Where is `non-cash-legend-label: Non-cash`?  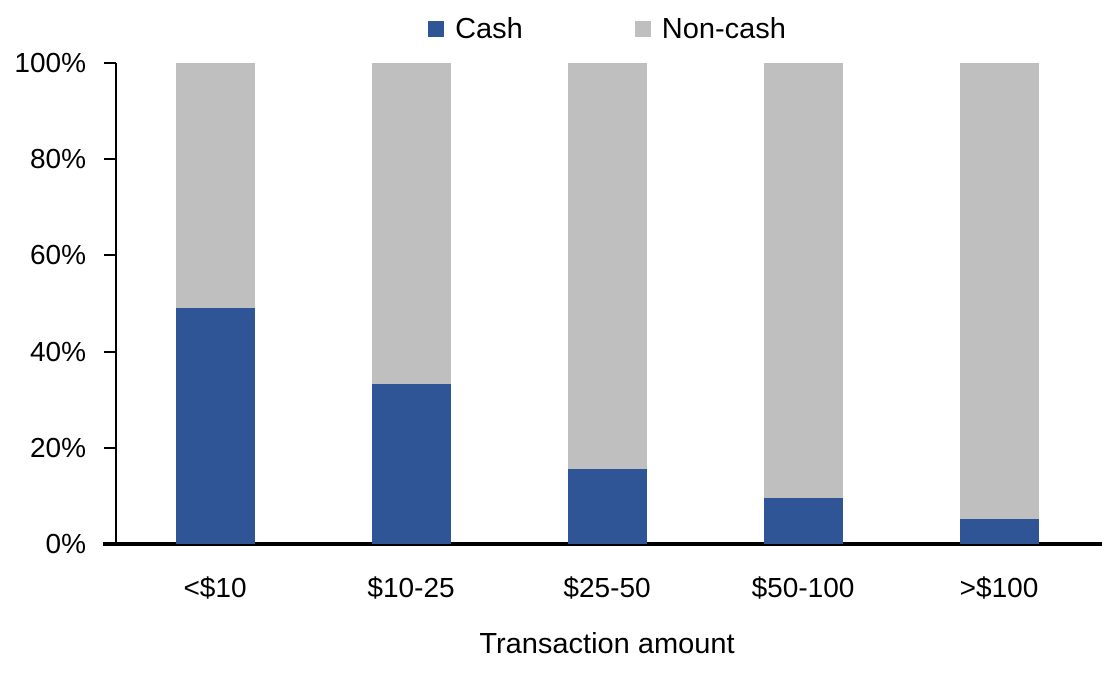
non-cash-legend-label: Non-cash is located at coordinates (723, 29).